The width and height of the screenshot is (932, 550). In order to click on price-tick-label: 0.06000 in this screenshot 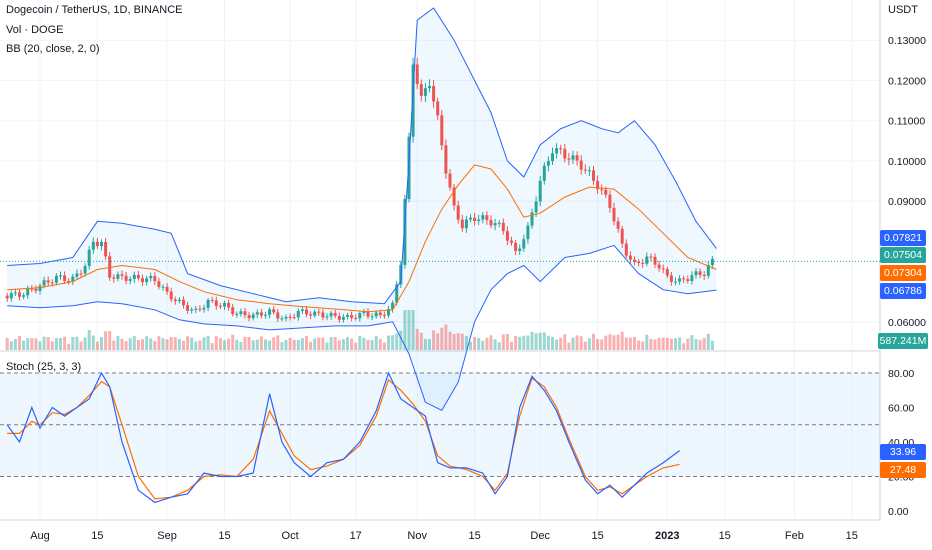, I will do `click(907, 323)`.